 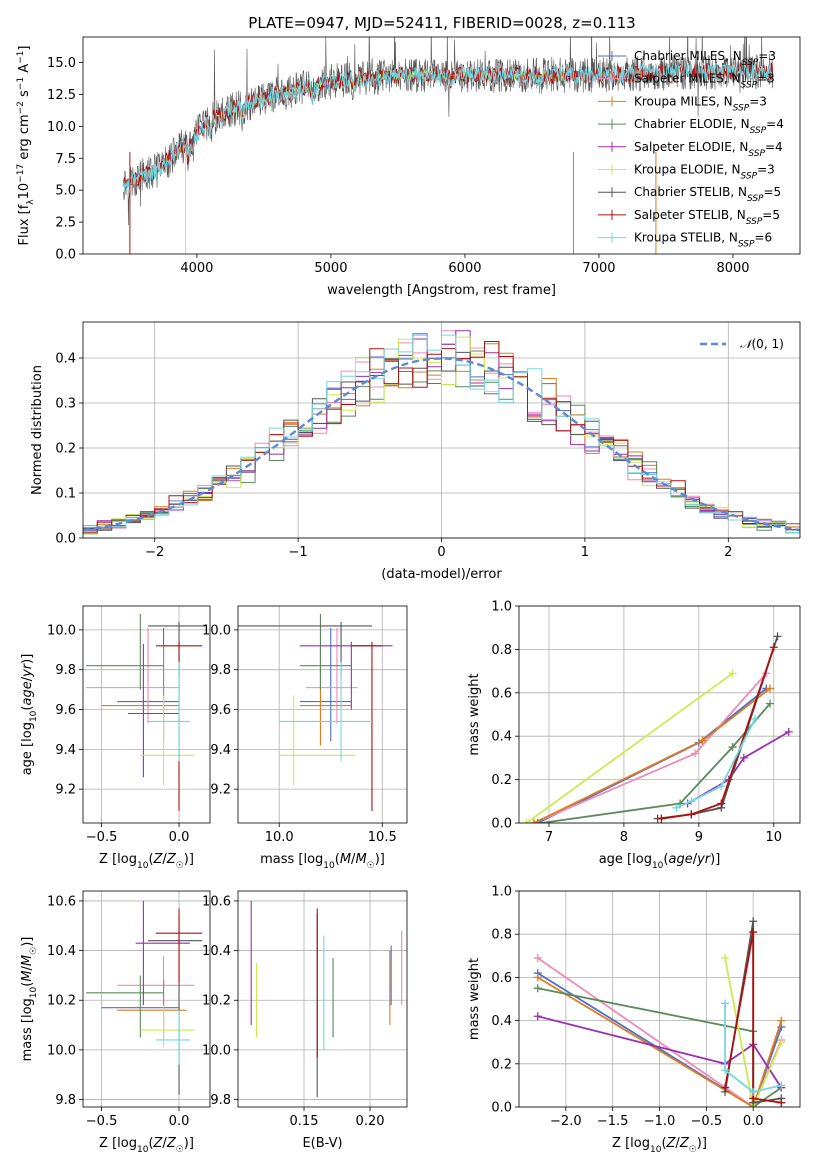 I want to click on x-tick-label: 9, so click(x=699, y=837).